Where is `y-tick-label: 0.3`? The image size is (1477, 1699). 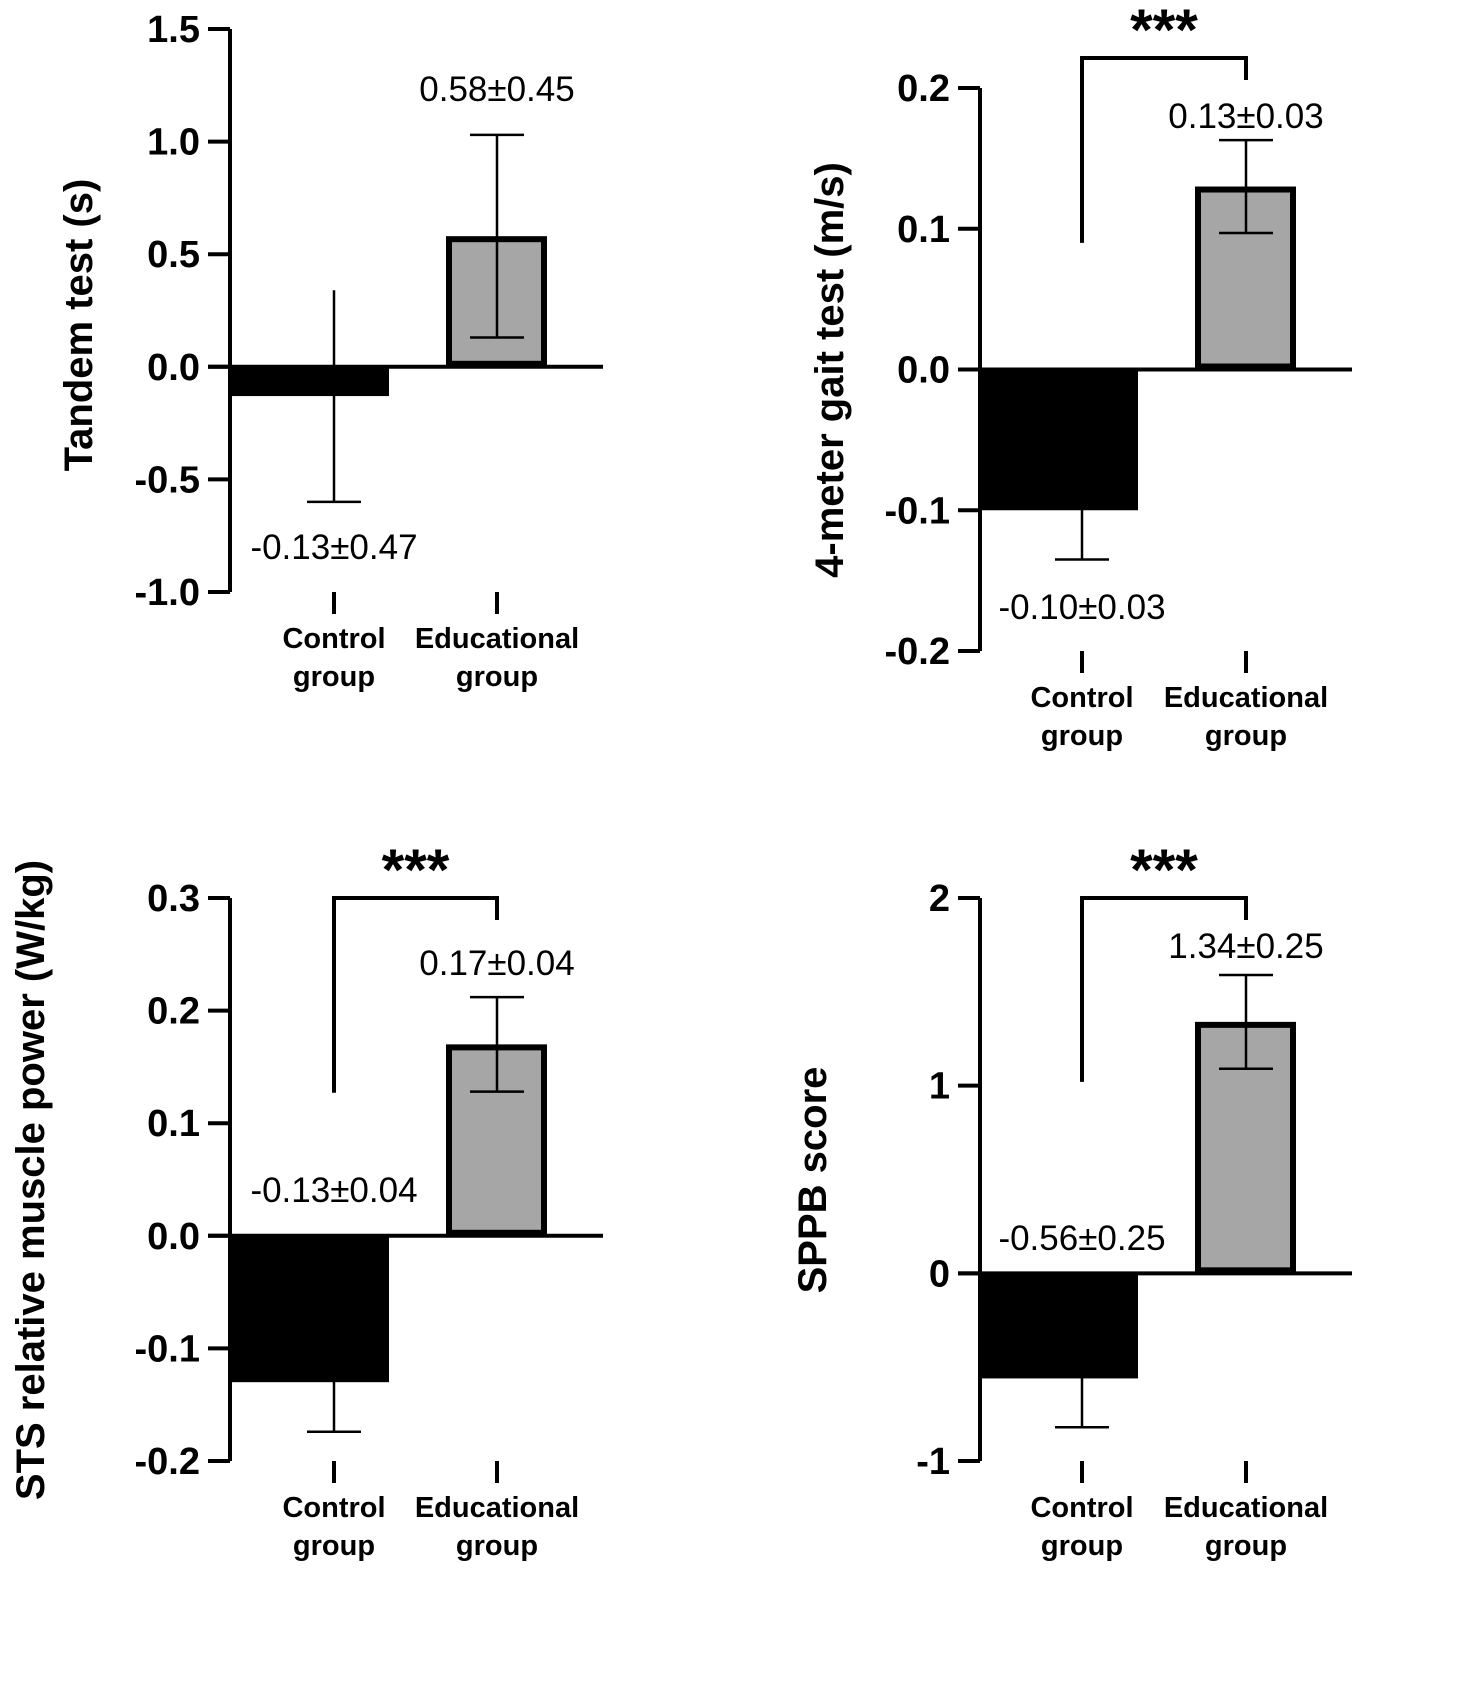
y-tick-label: 0.3 is located at coordinates (173, 899).